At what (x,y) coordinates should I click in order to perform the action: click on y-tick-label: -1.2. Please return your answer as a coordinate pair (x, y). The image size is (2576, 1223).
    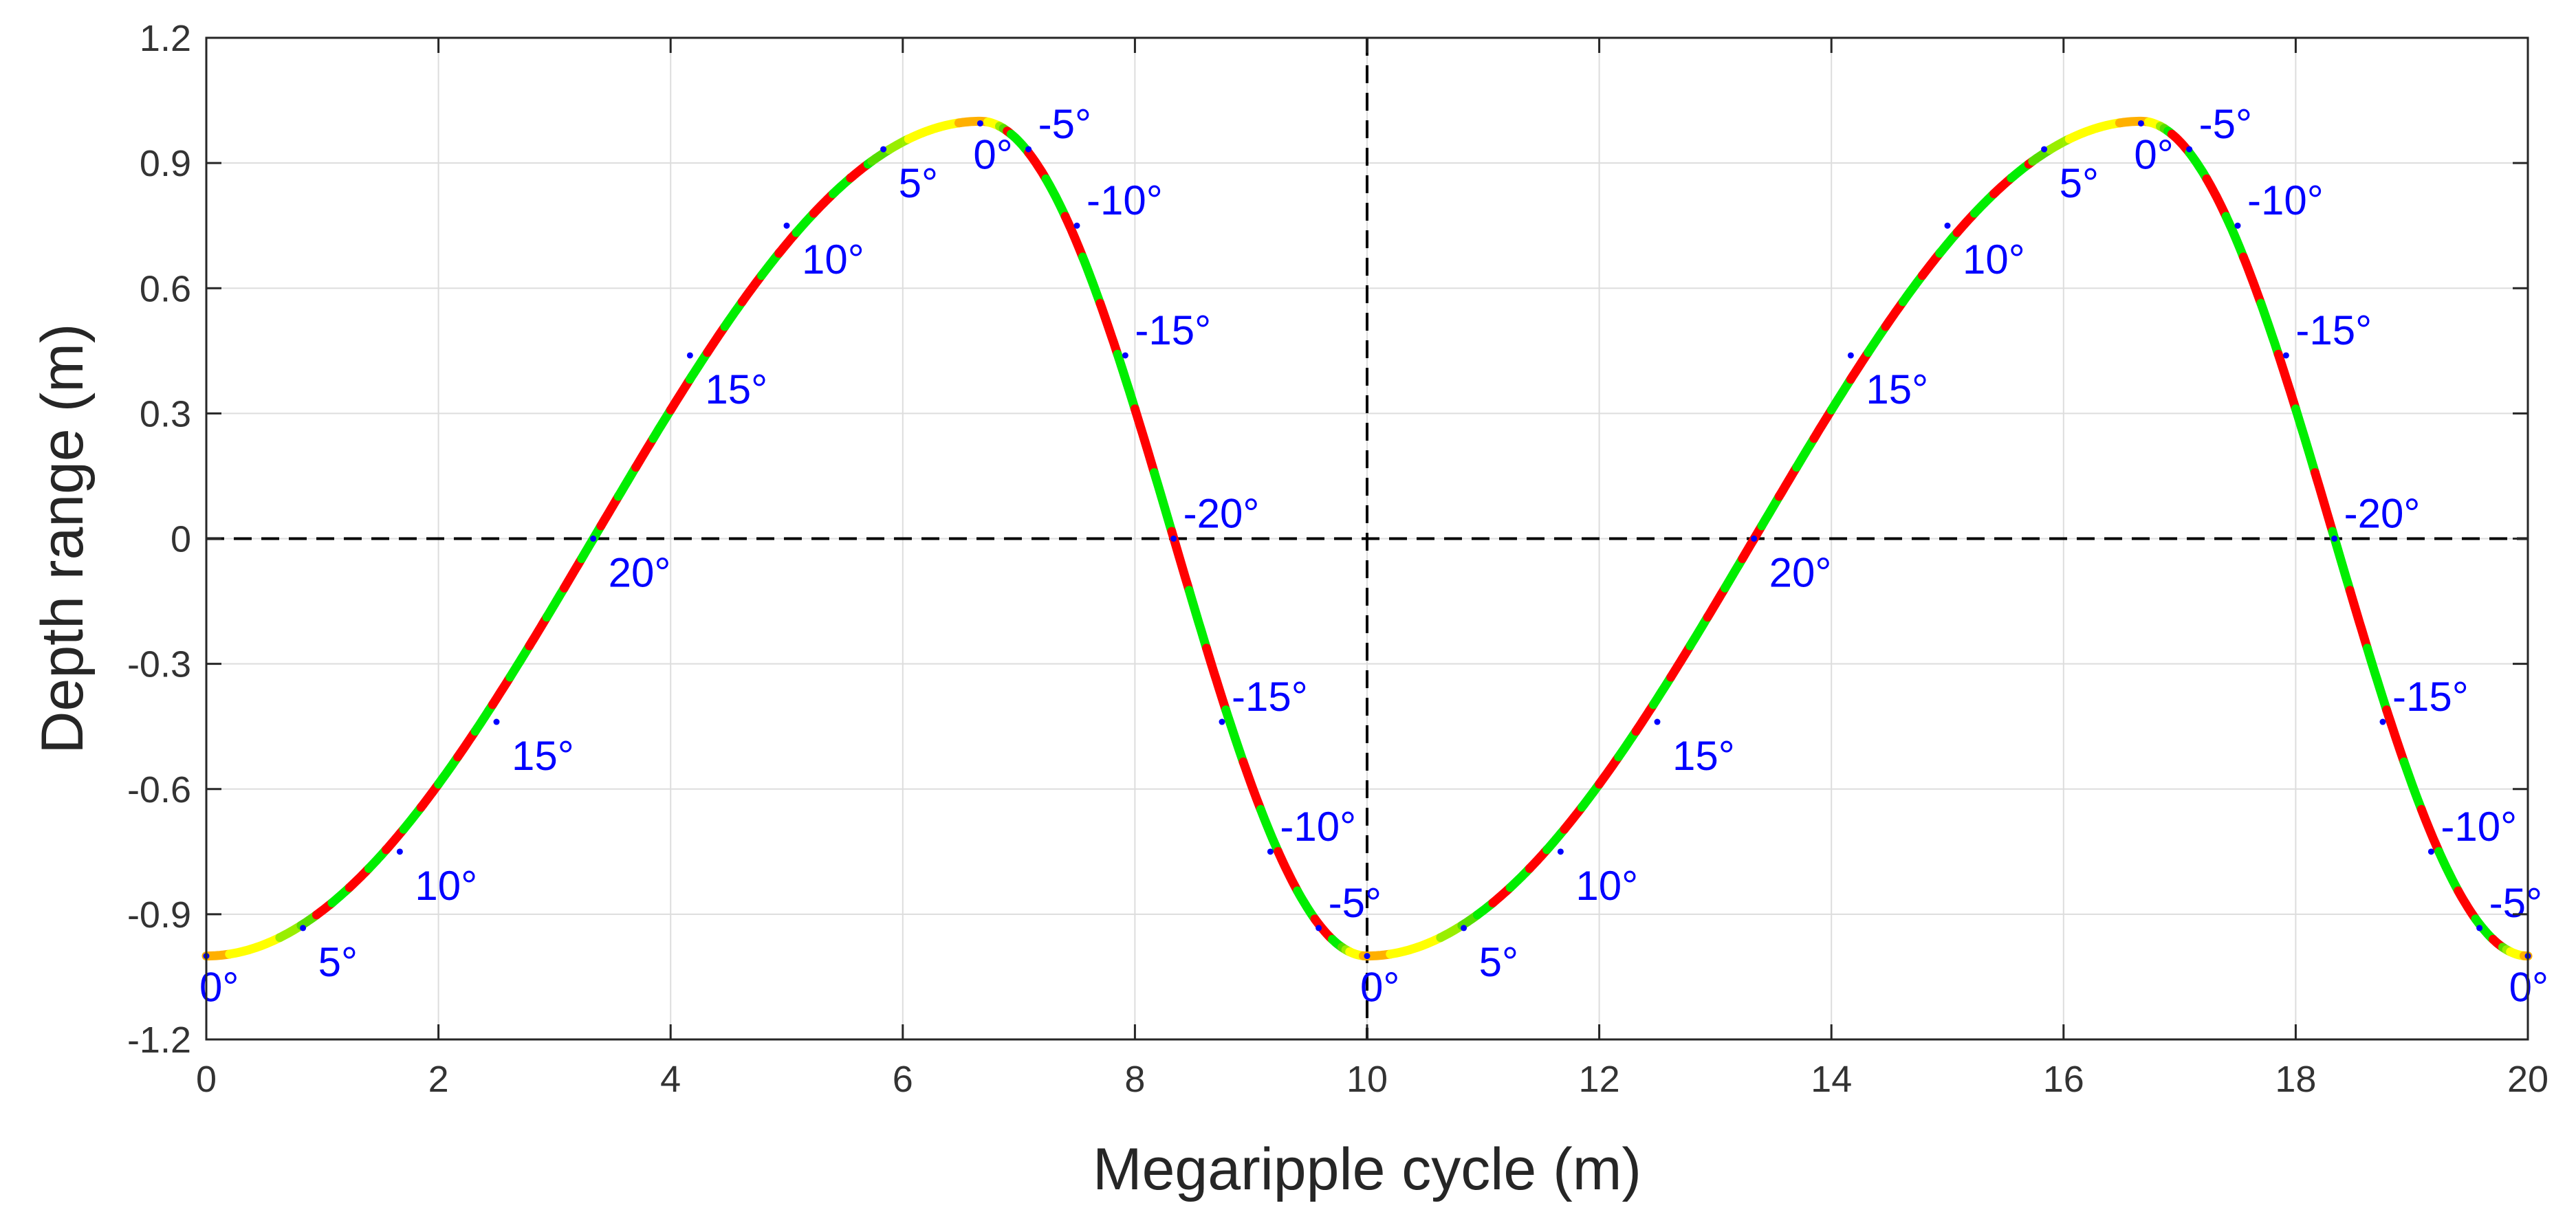
    Looking at the image, I should click on (159, 1041).